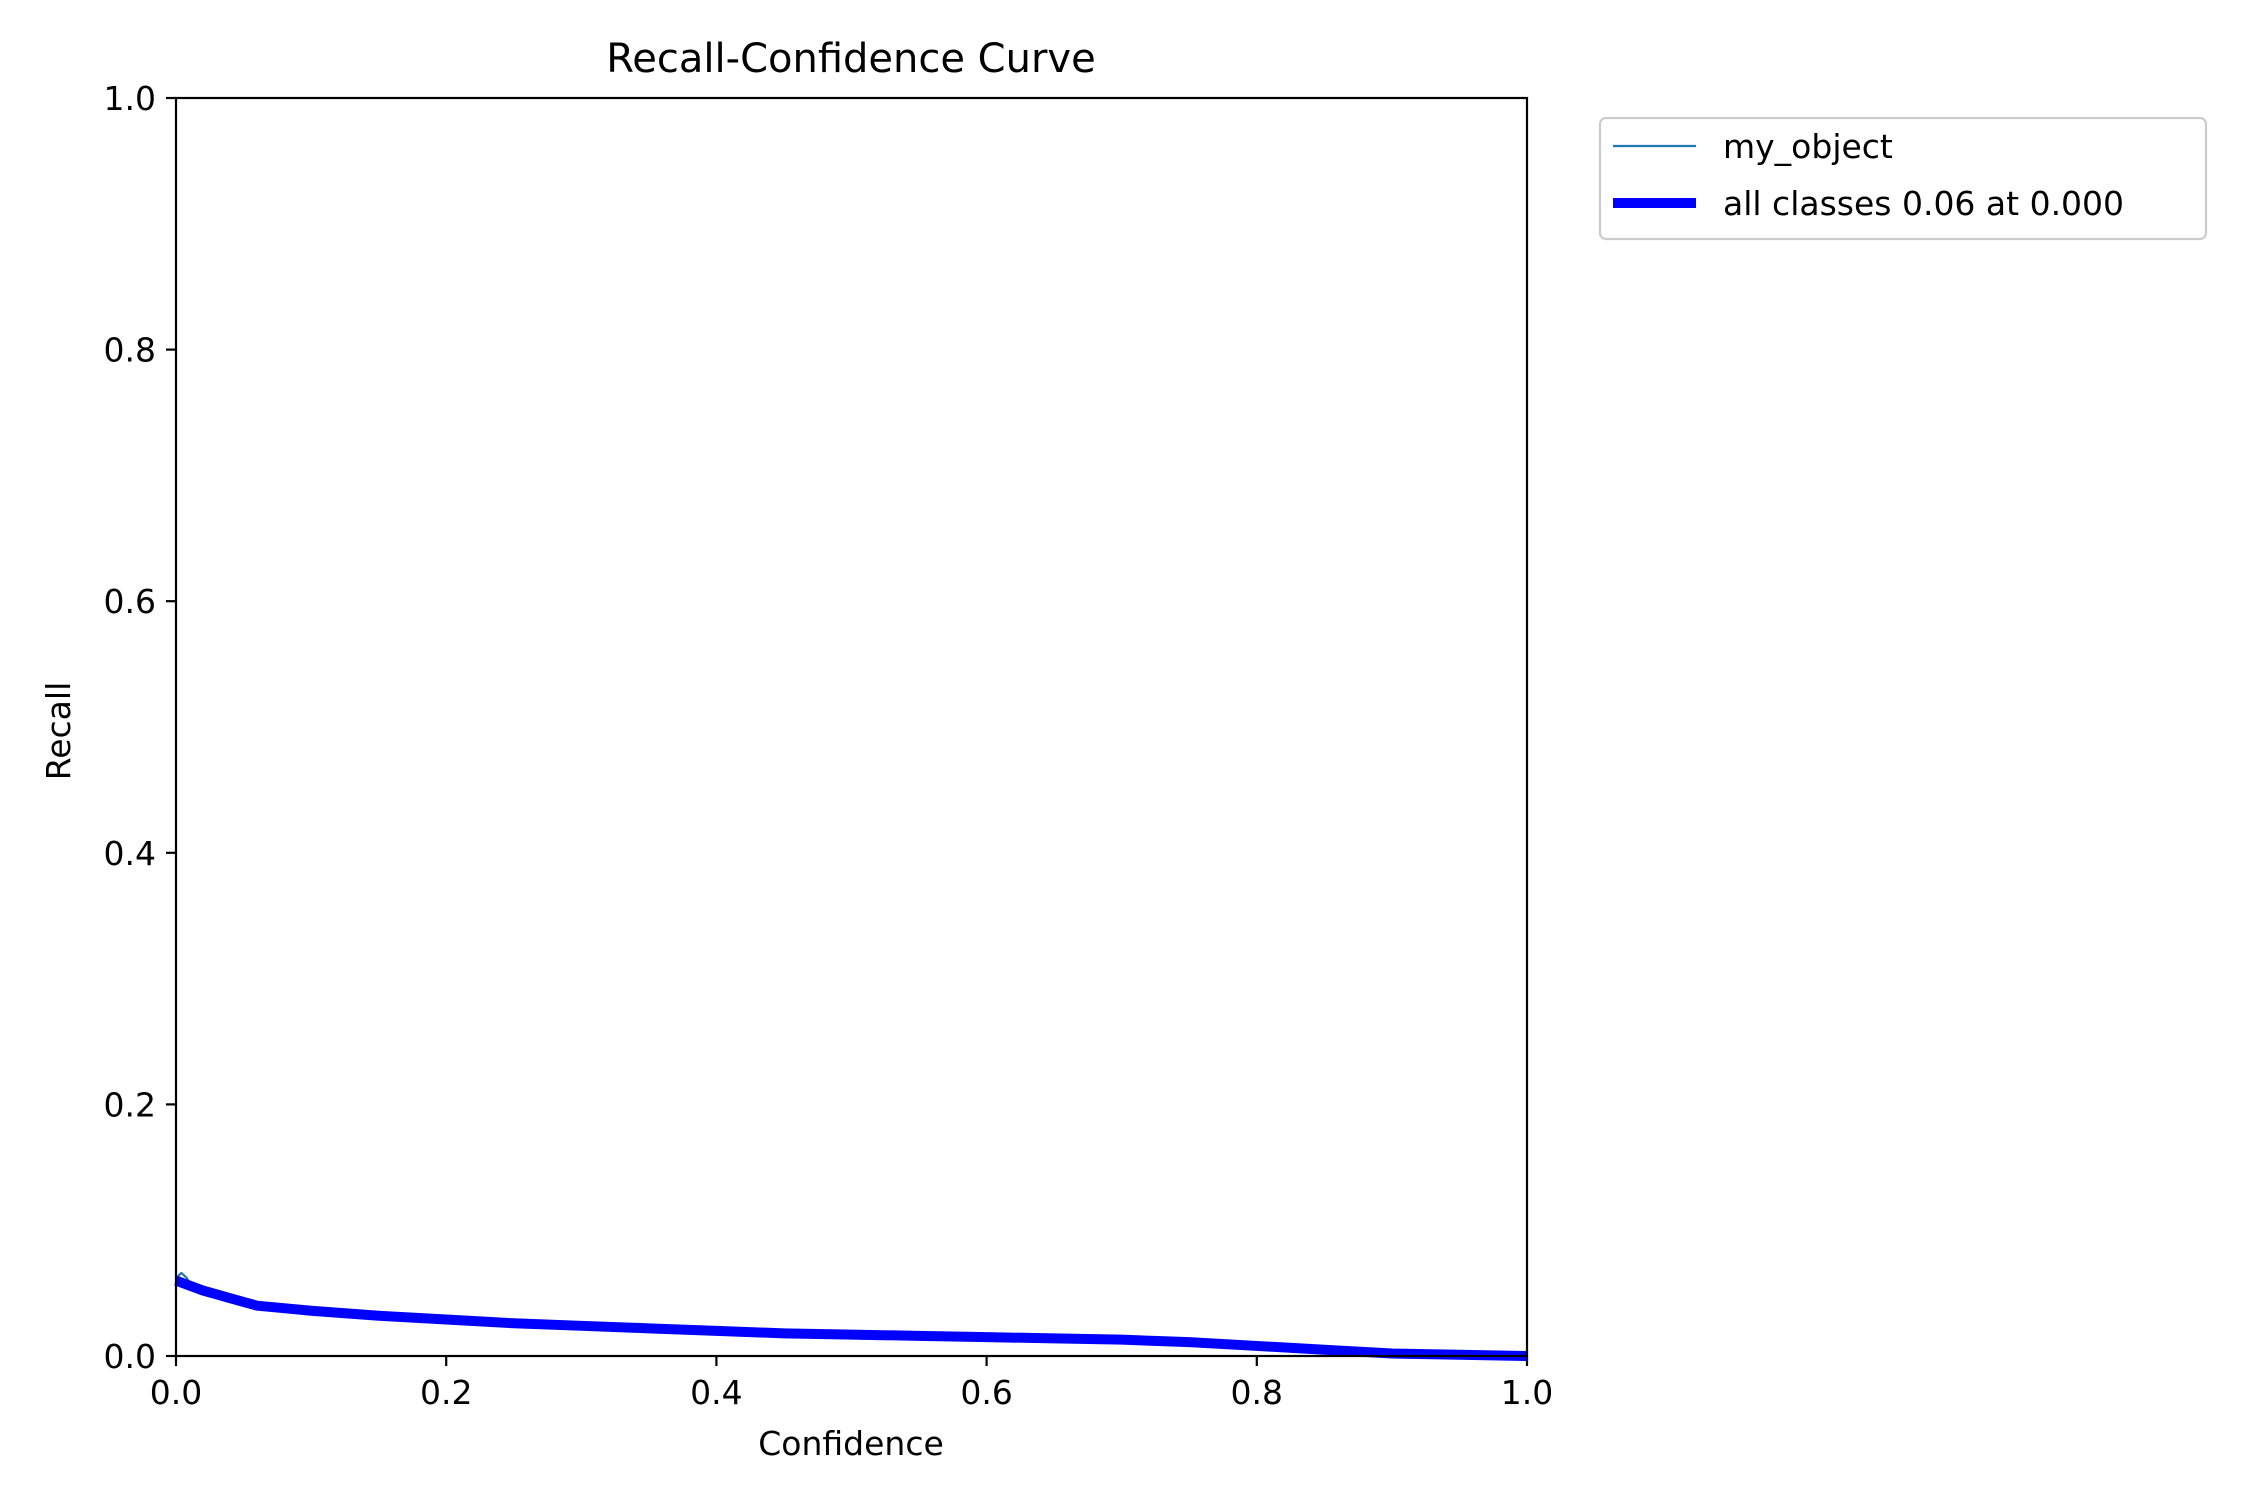 Image resolution: width=2250 pixels, height=1500 pixels. I want to click on x-tick-label: 1.0, so click(1527, 1392).